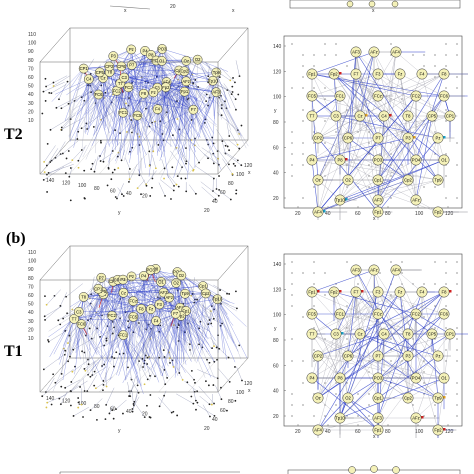 This screenshot has height=474, width=474. Describe the element at coordinates (31, 52) in the screenshot. I see `z-tick-label: 90` at that location.